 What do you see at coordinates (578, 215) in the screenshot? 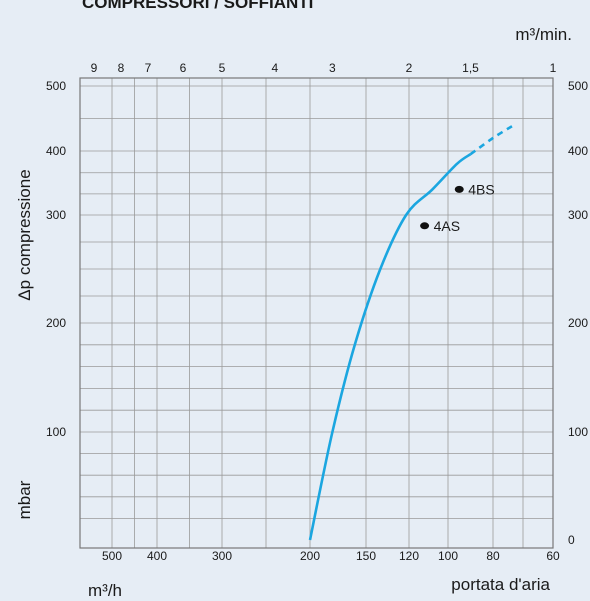
I see `y-tick-label-right: 300` at bounding box center [578, 215].